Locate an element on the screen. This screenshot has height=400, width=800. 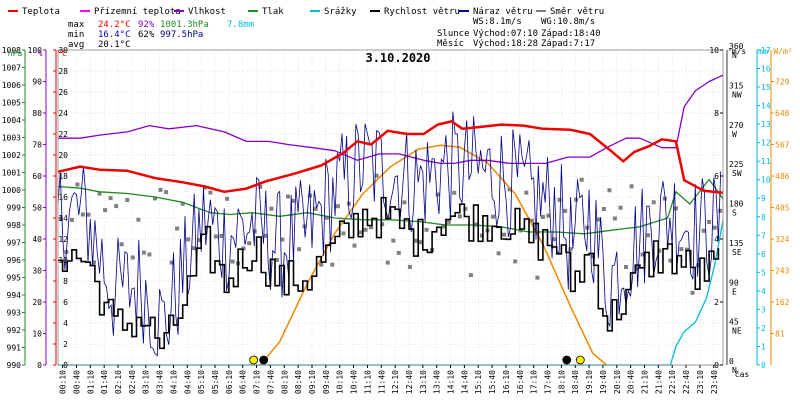
axis-dir-label: SE is located at coordinates (737, 252).